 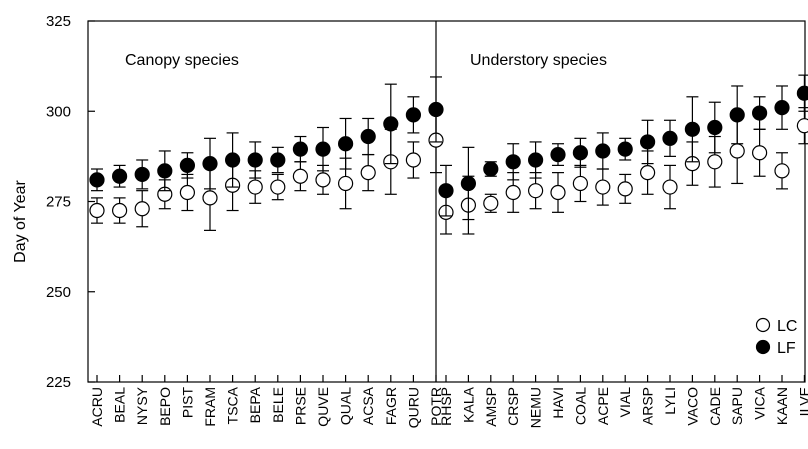 What do you see at coordinates (715, 406) in the screenshot?
I see `x-tick-label: CADE` at bounding box center [715, 406].